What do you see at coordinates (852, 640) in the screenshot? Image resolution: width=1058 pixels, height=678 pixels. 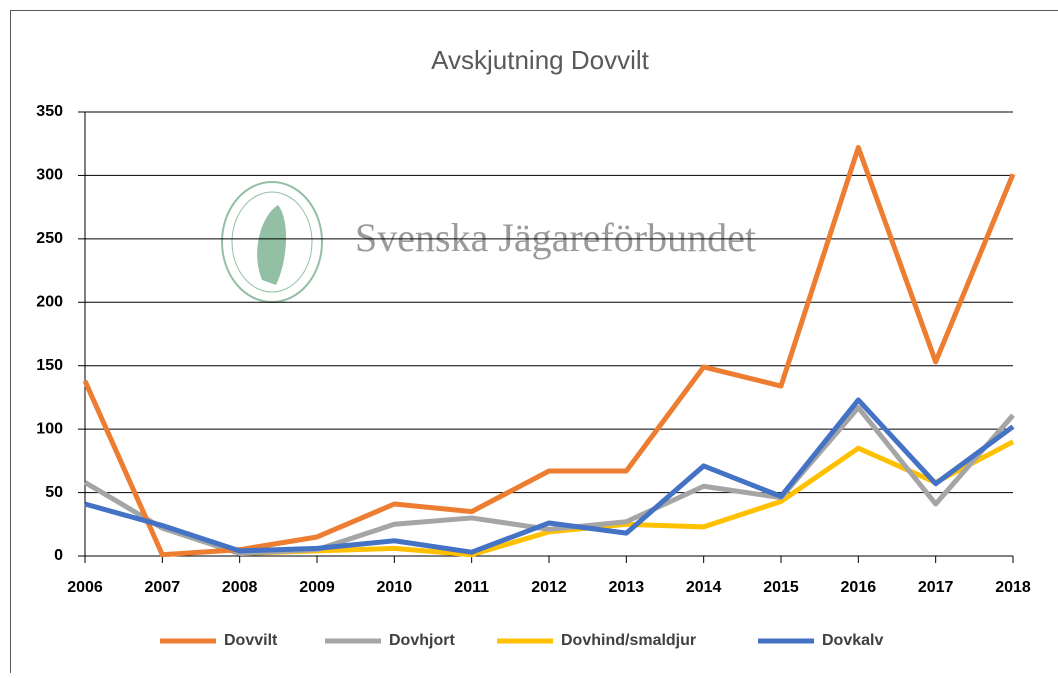 I see `legend-label: Dovkalv` at bounding box center [852, 640].